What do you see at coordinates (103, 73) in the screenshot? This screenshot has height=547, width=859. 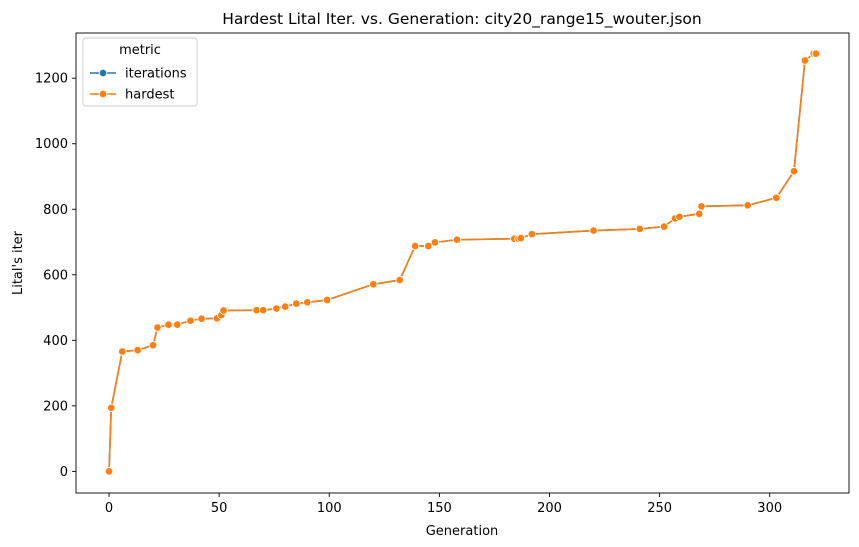 I see `legend-marker-iterations` at bounding box center [103, 73].